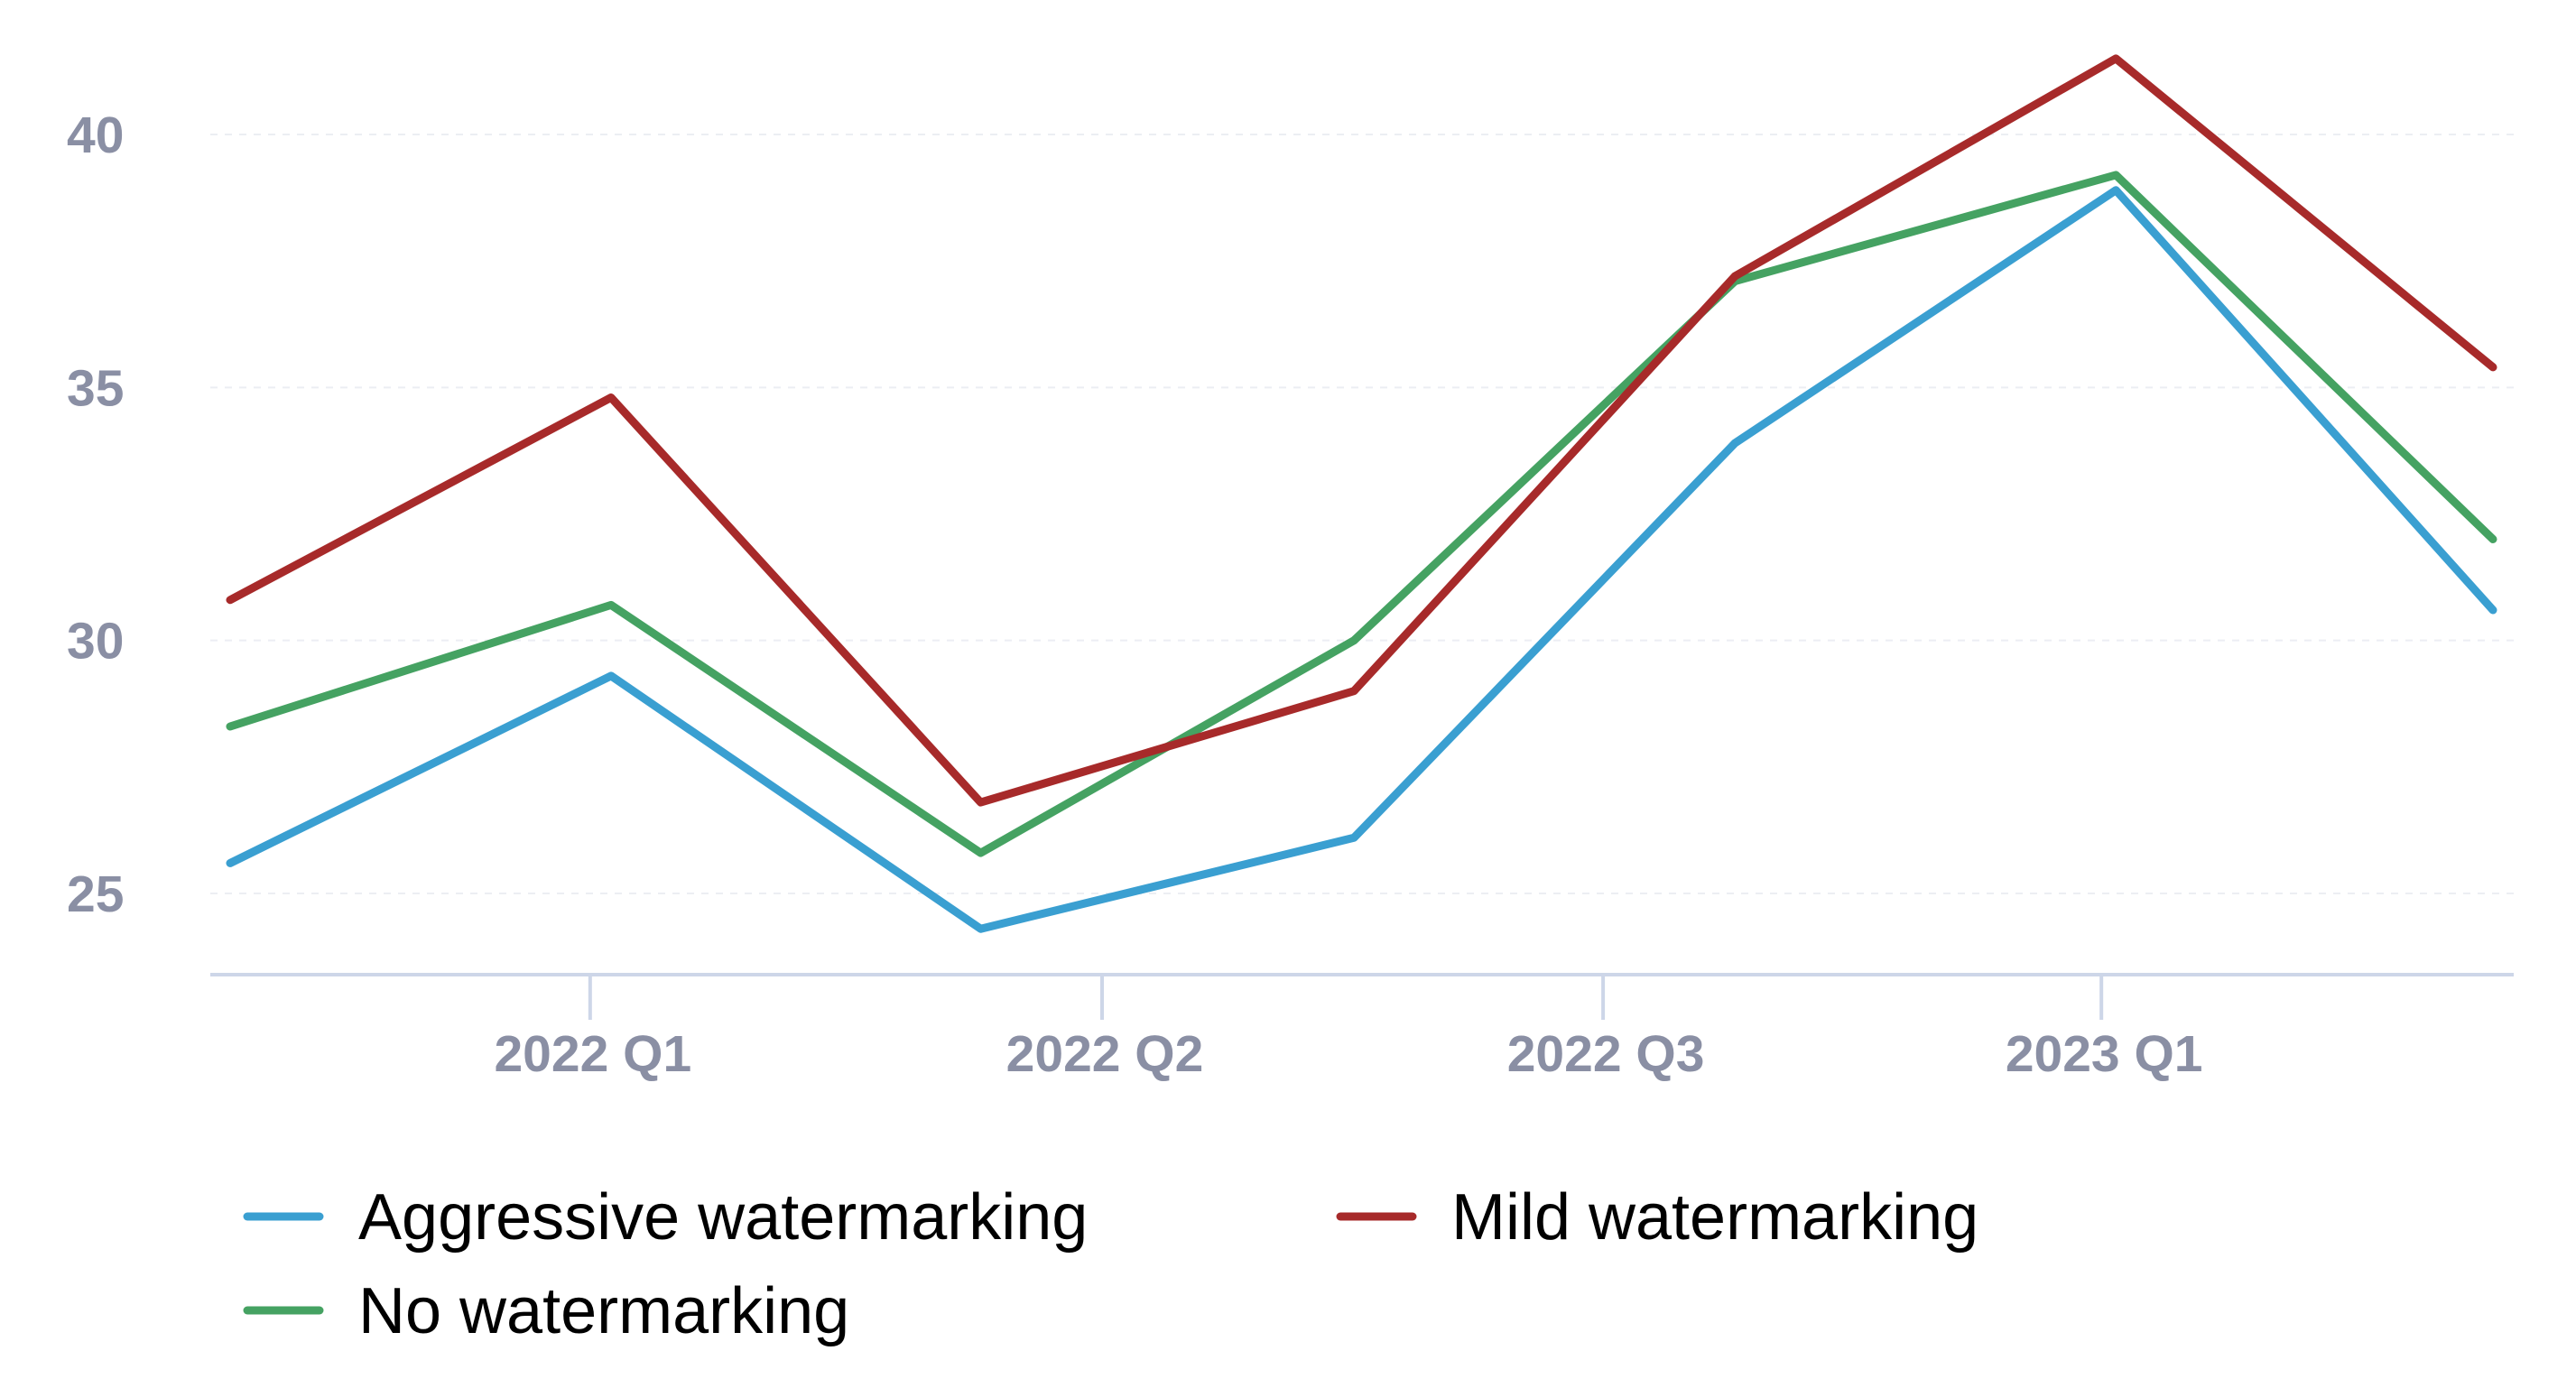 The height and width of the screenshot is (1388, 2576). I want to click on y-tick-label: 30, so click(95, 642).